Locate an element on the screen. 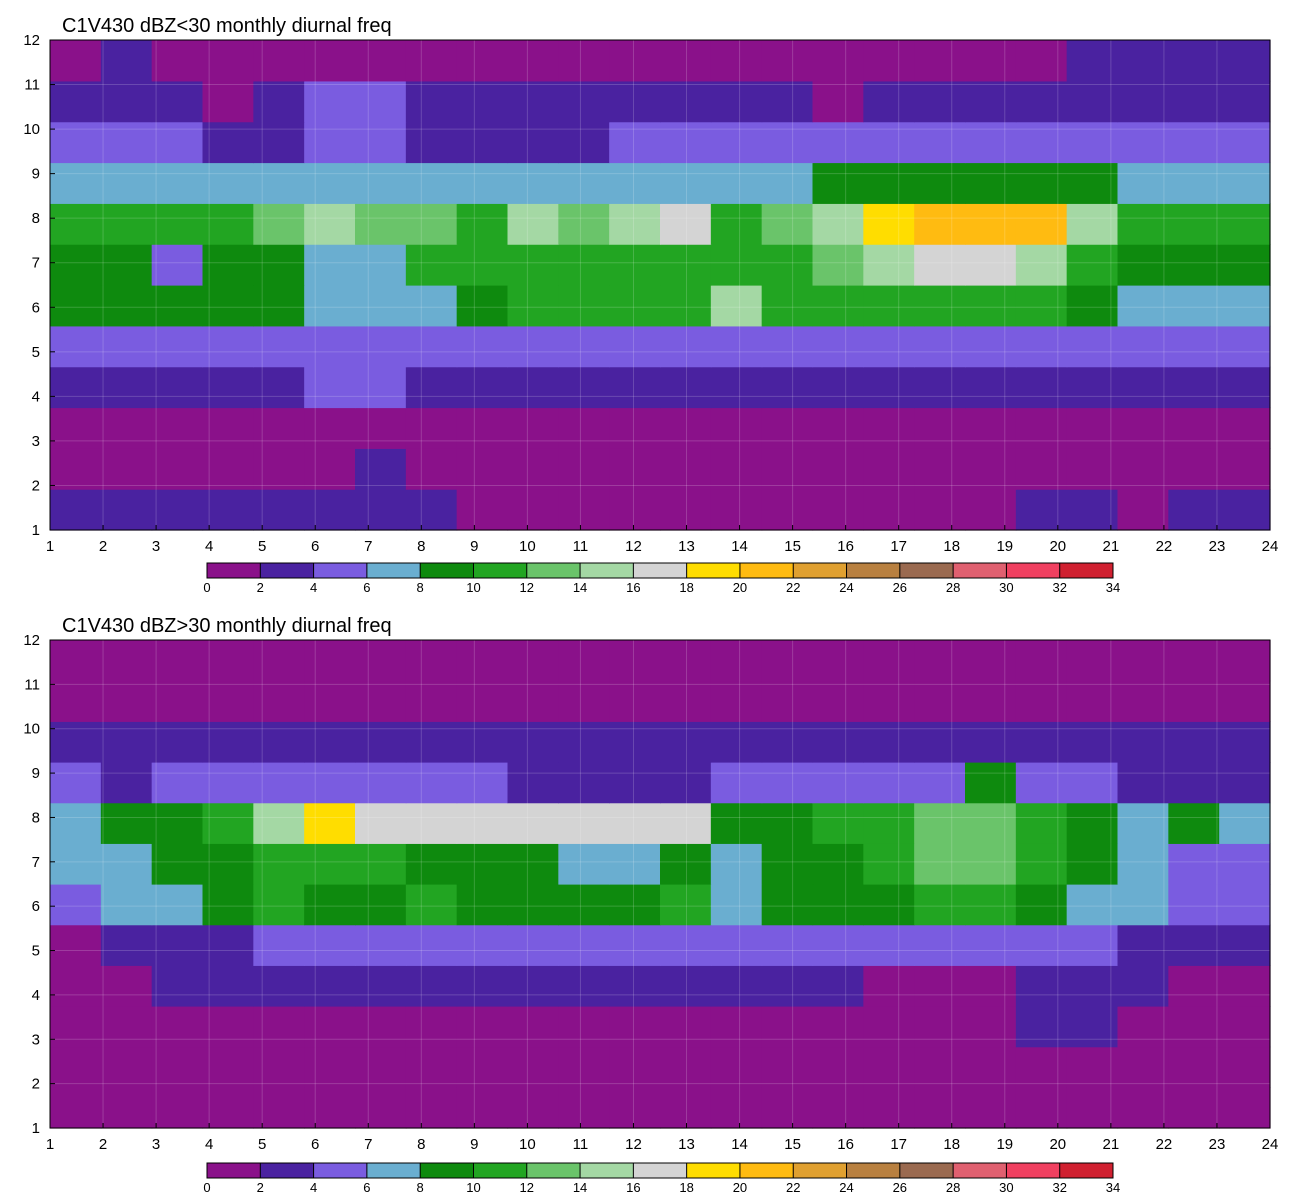 The width and height of the screenshot is (1300, 1200). x-tick-label: 21 is located at coordinates (1111, 1144).